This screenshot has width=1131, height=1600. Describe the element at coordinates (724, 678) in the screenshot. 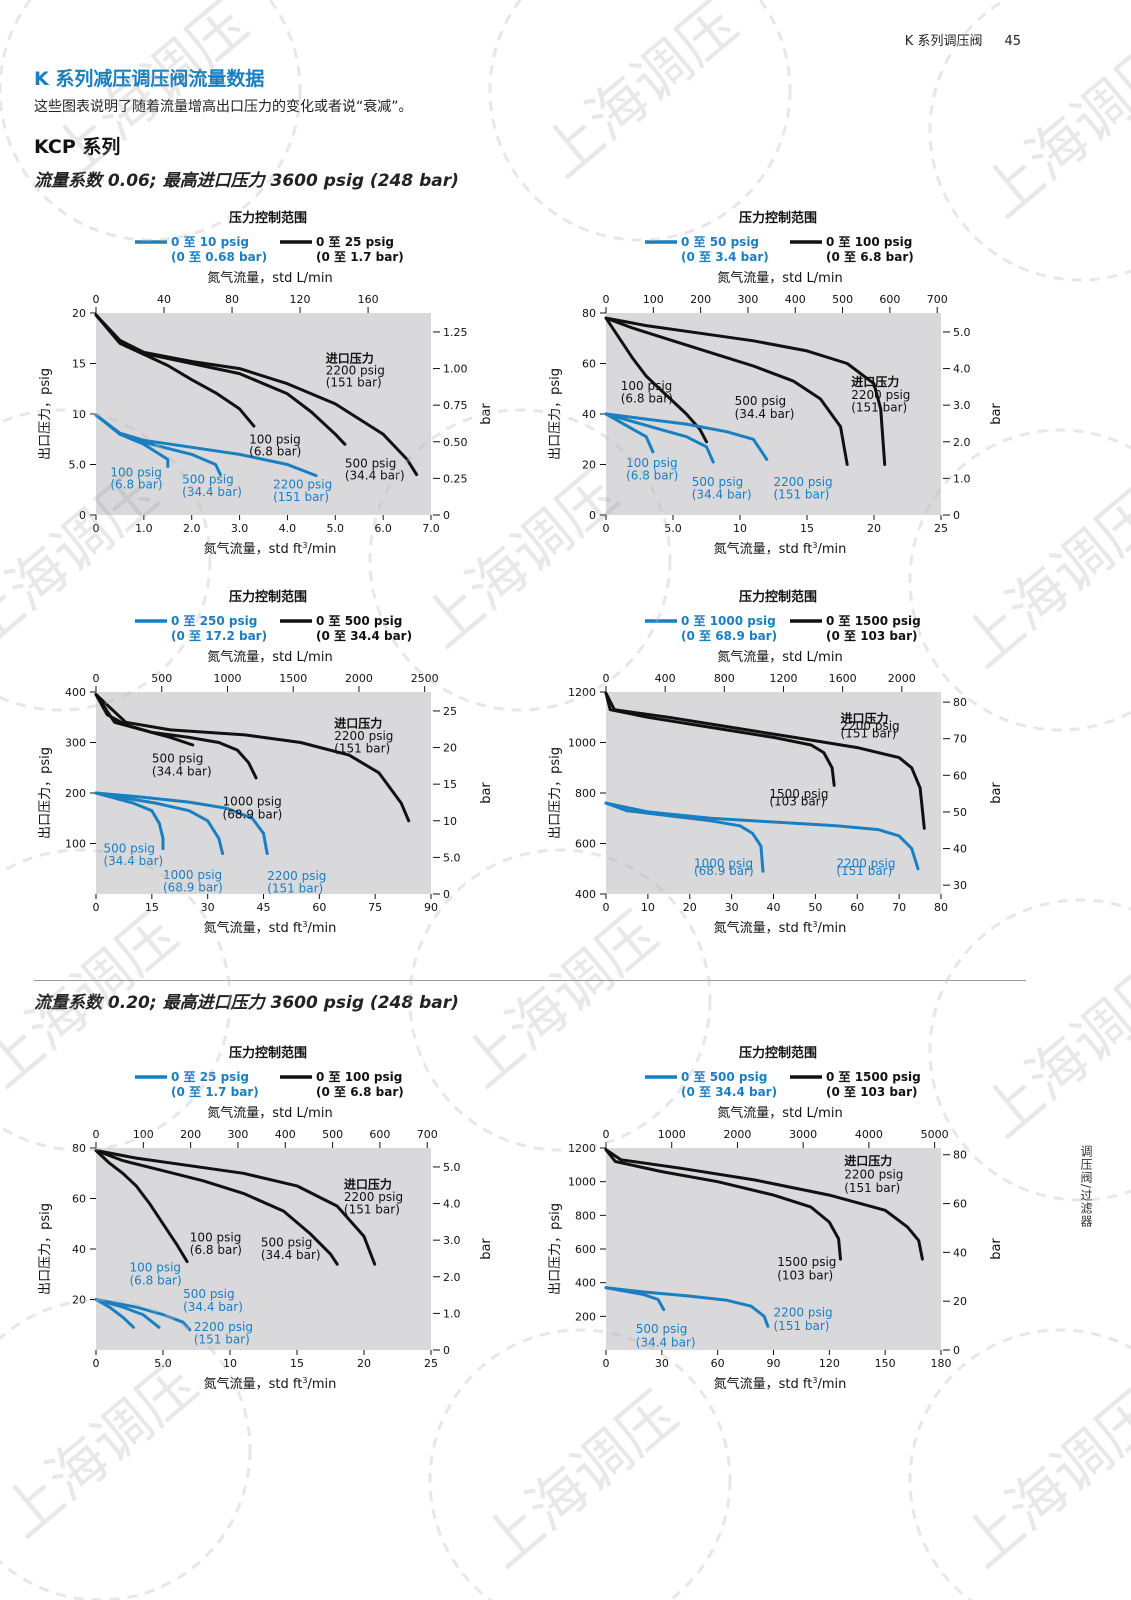

I see `top-tick-label: 800` at that location.